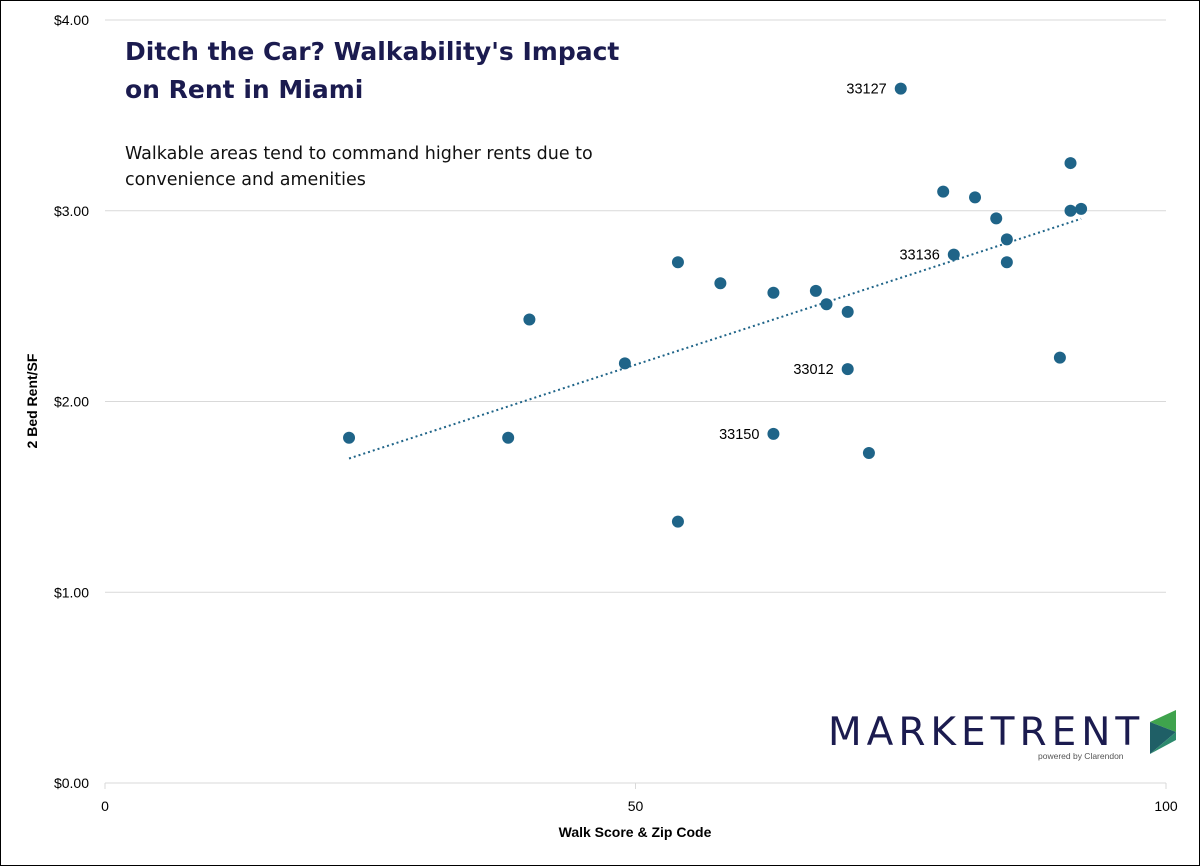 This screenshot has height=866, width=1200. I want to click on point-label: 33136, so click(919, 256).